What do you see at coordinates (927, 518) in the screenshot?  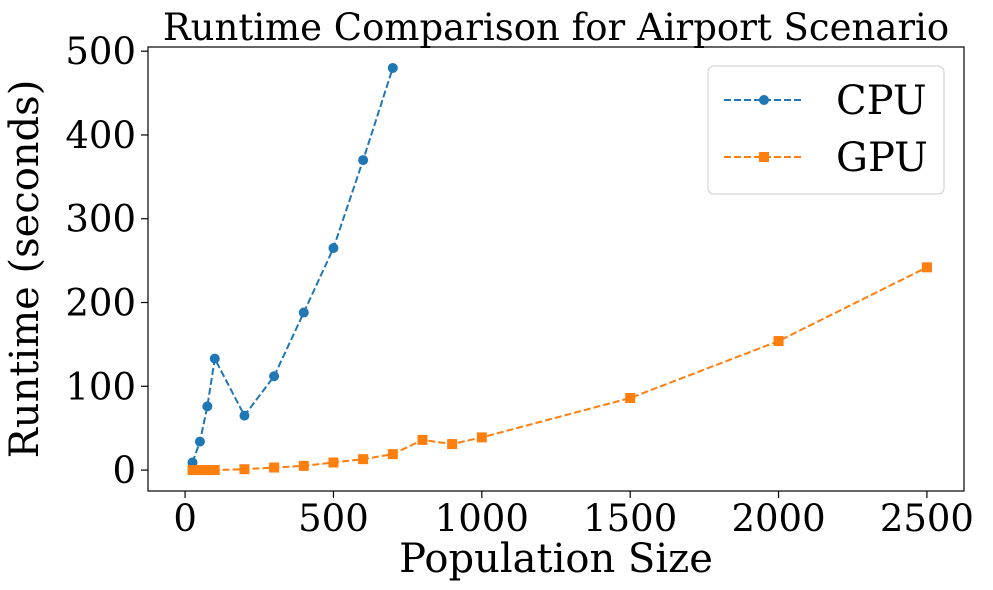 I see `x-tick-label: 2500` at bounding box center [927, 518].